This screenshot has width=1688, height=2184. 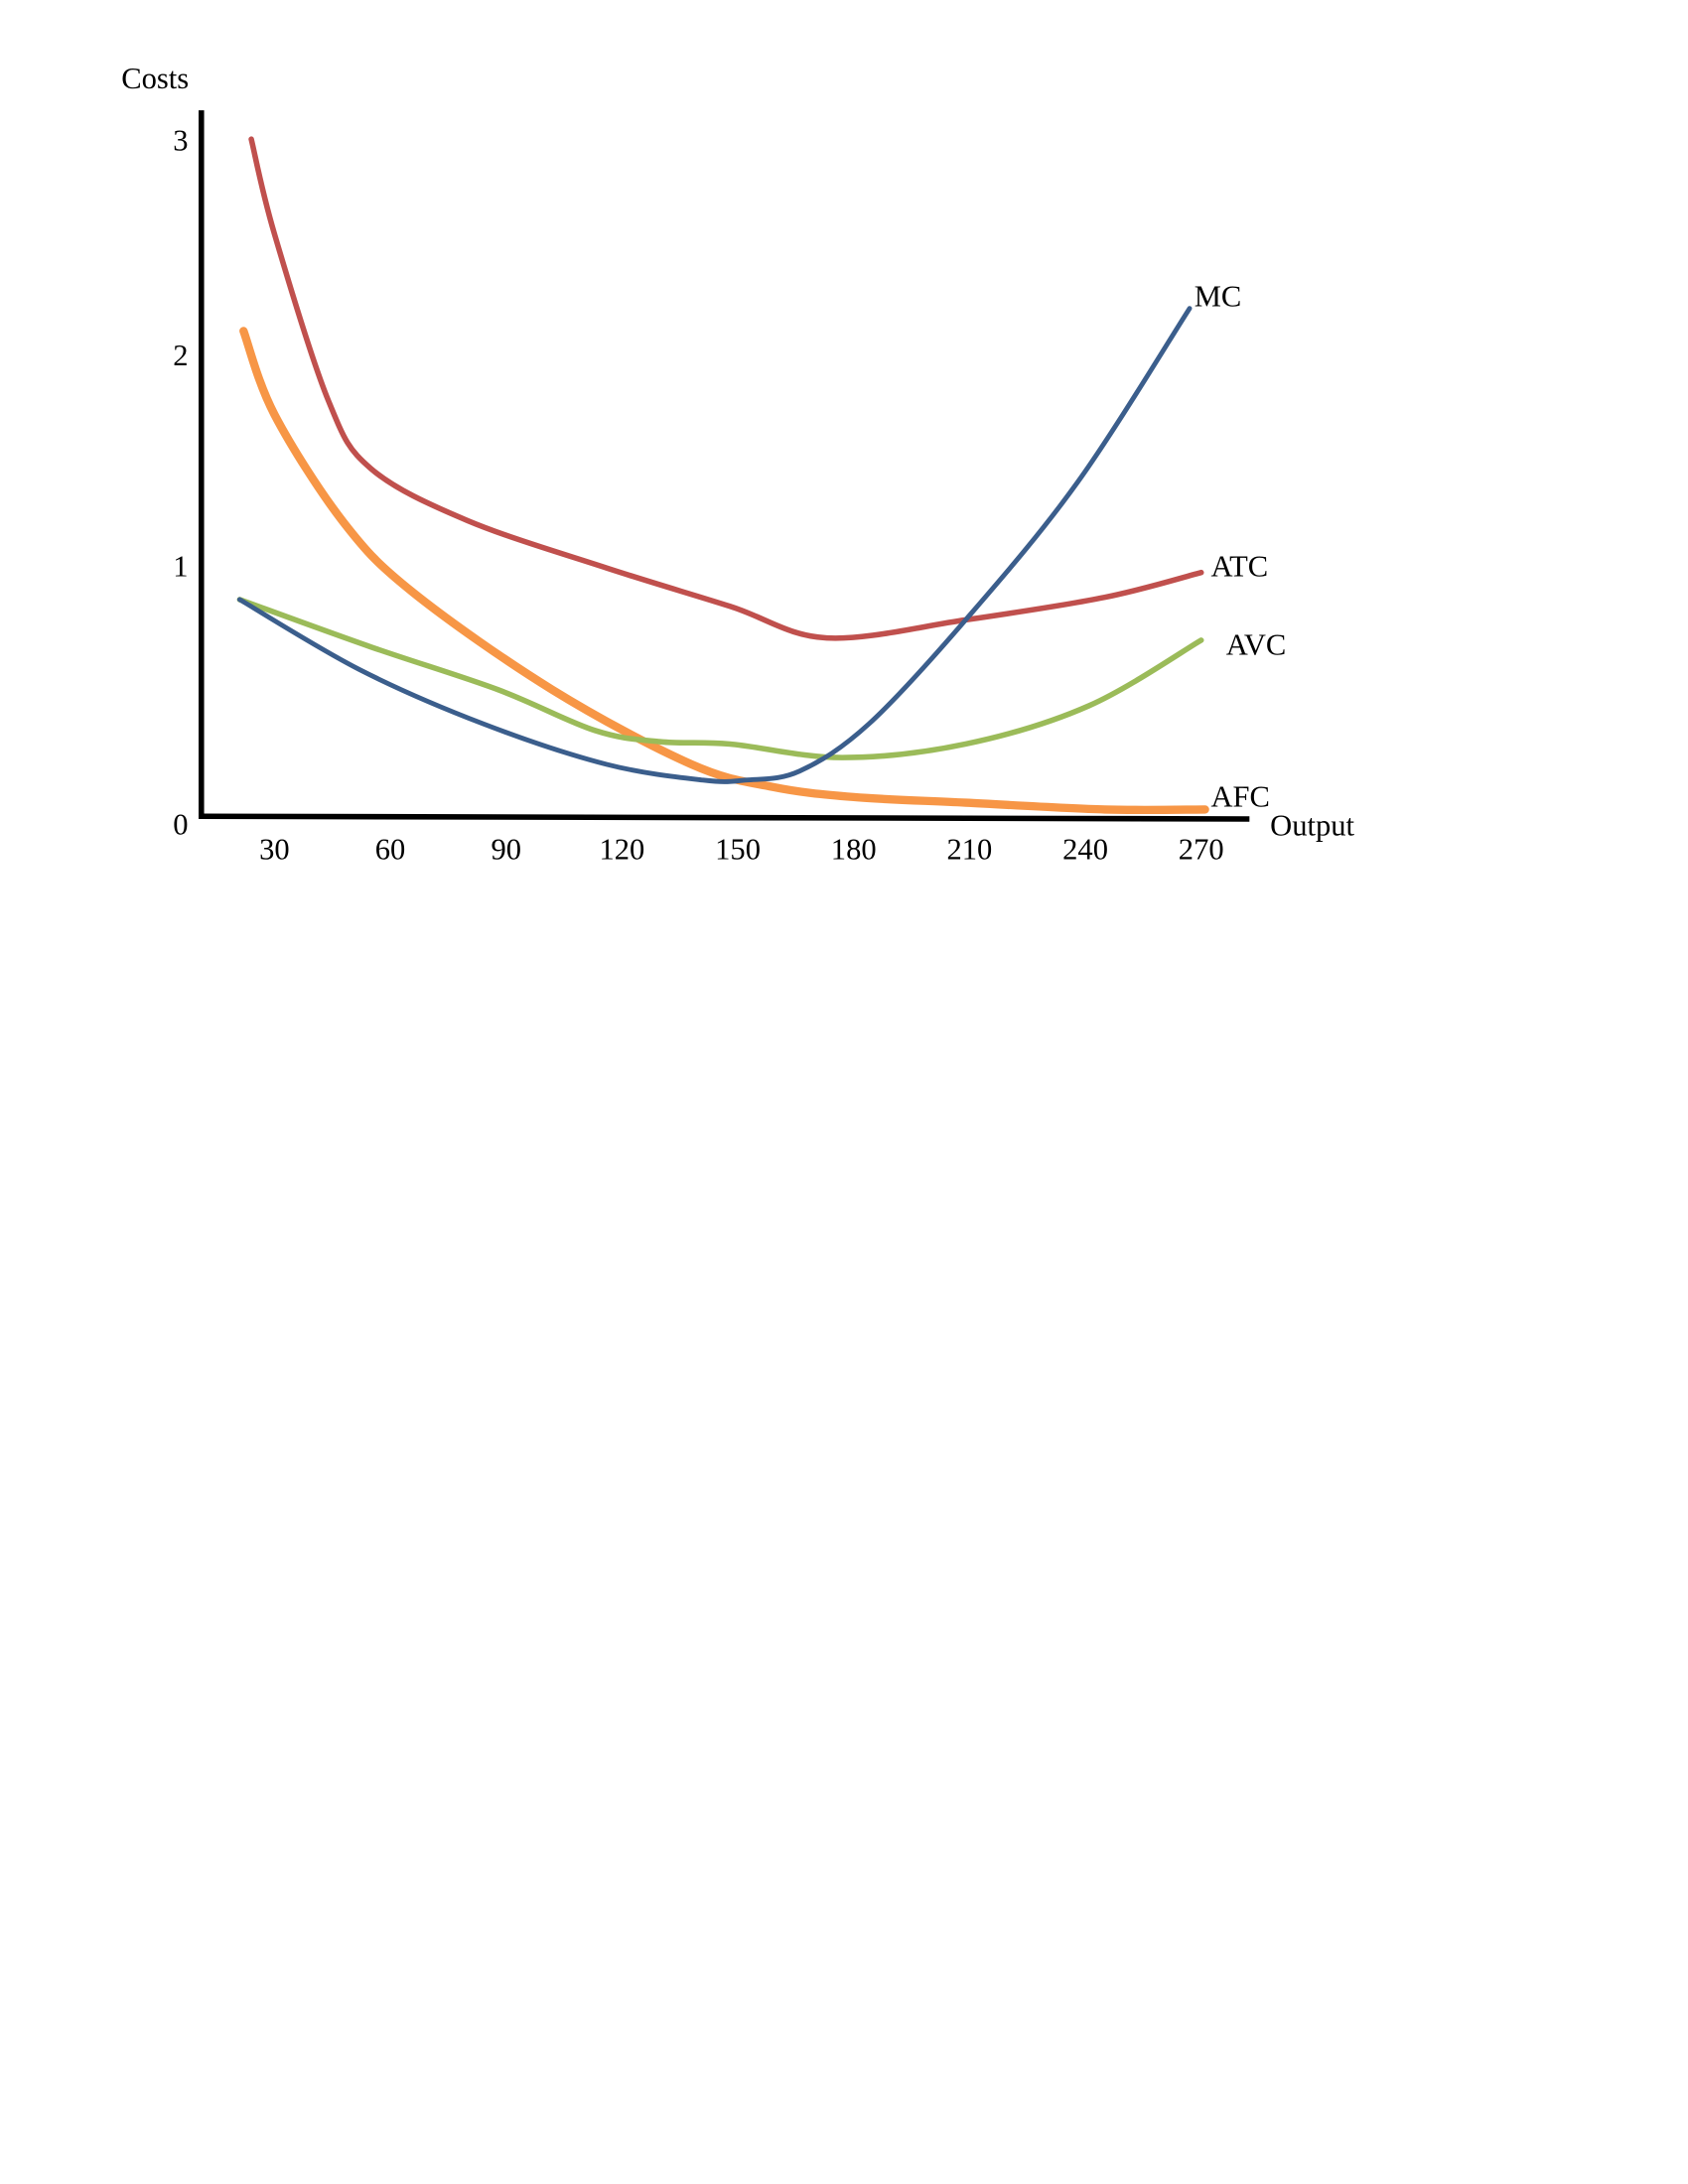 What do you see at coordinates (1239, 567) in the screenshot?
I see `series-label-atc: ATC` at bounding box center [1239, 567].